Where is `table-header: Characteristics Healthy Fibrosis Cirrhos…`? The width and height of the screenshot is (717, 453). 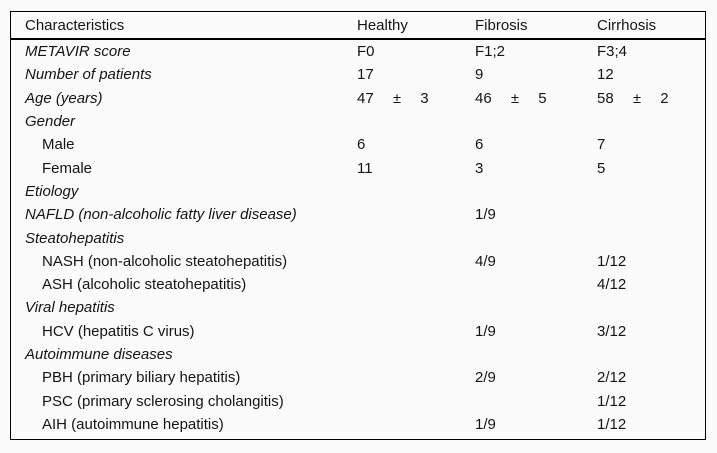
table-header: Characteristics Healthy Fibrosis Cirrhos… is located at coordinates (358, 25).